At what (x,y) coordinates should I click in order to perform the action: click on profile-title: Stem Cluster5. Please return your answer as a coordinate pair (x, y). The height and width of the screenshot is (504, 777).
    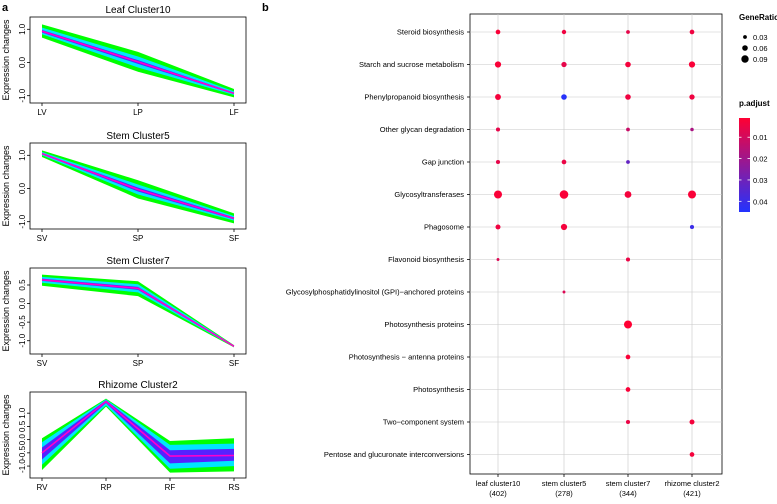
    Looking at the image, I should click on (138, 136).